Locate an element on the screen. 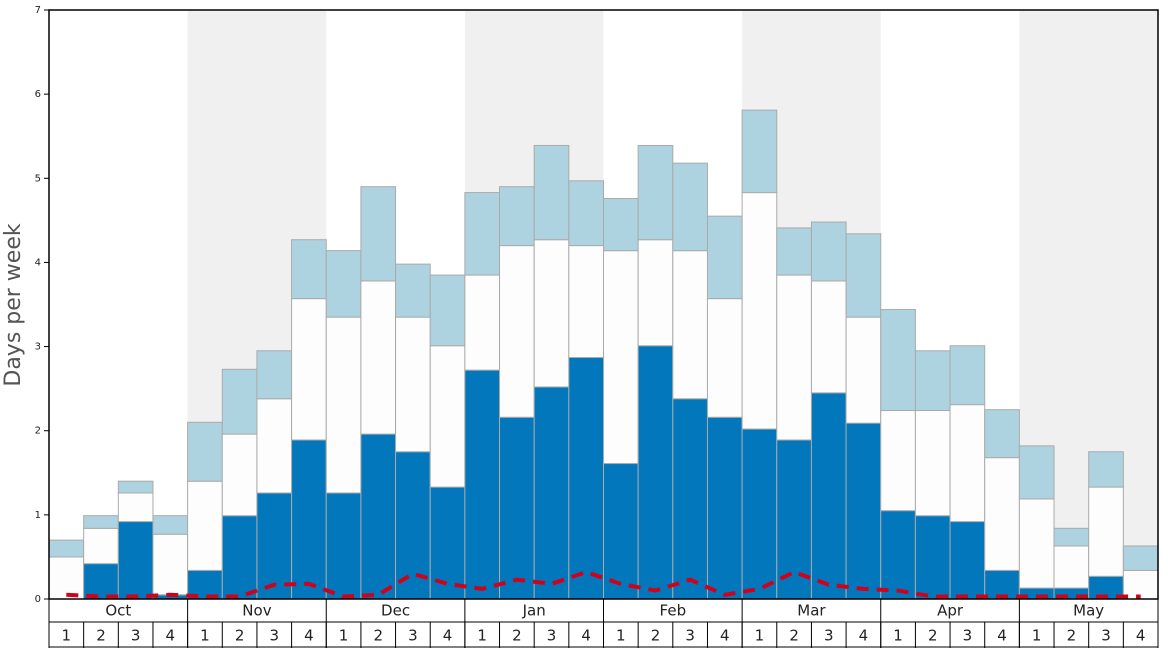  y-tick-label: 5 is located at coordinates (38, 178).